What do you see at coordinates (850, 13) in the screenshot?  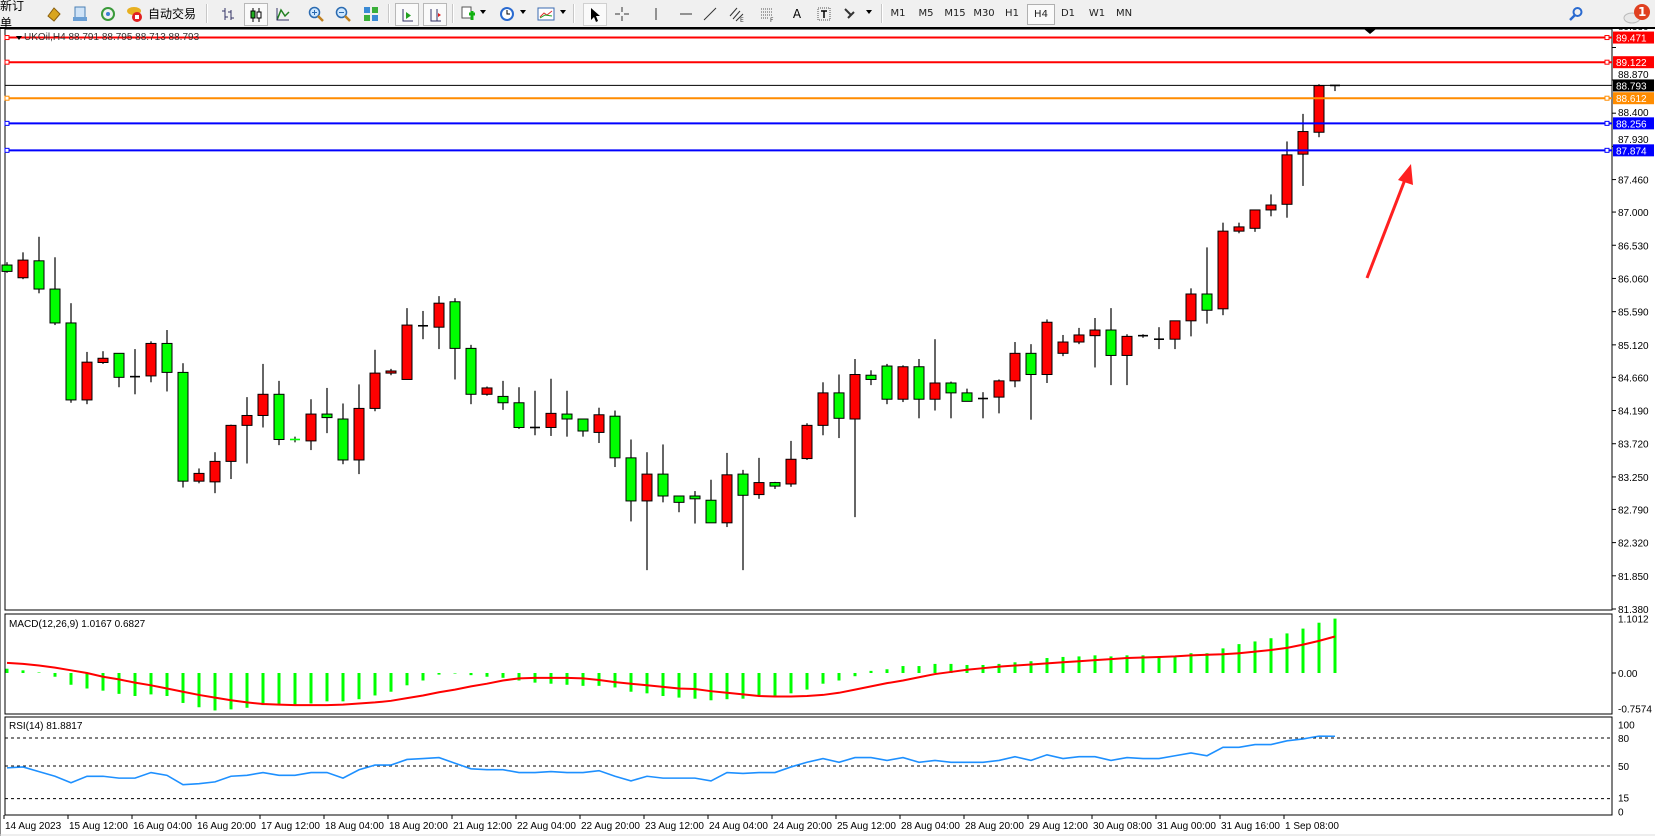 I see `arrows-icon` at bounding box center [850, 13].